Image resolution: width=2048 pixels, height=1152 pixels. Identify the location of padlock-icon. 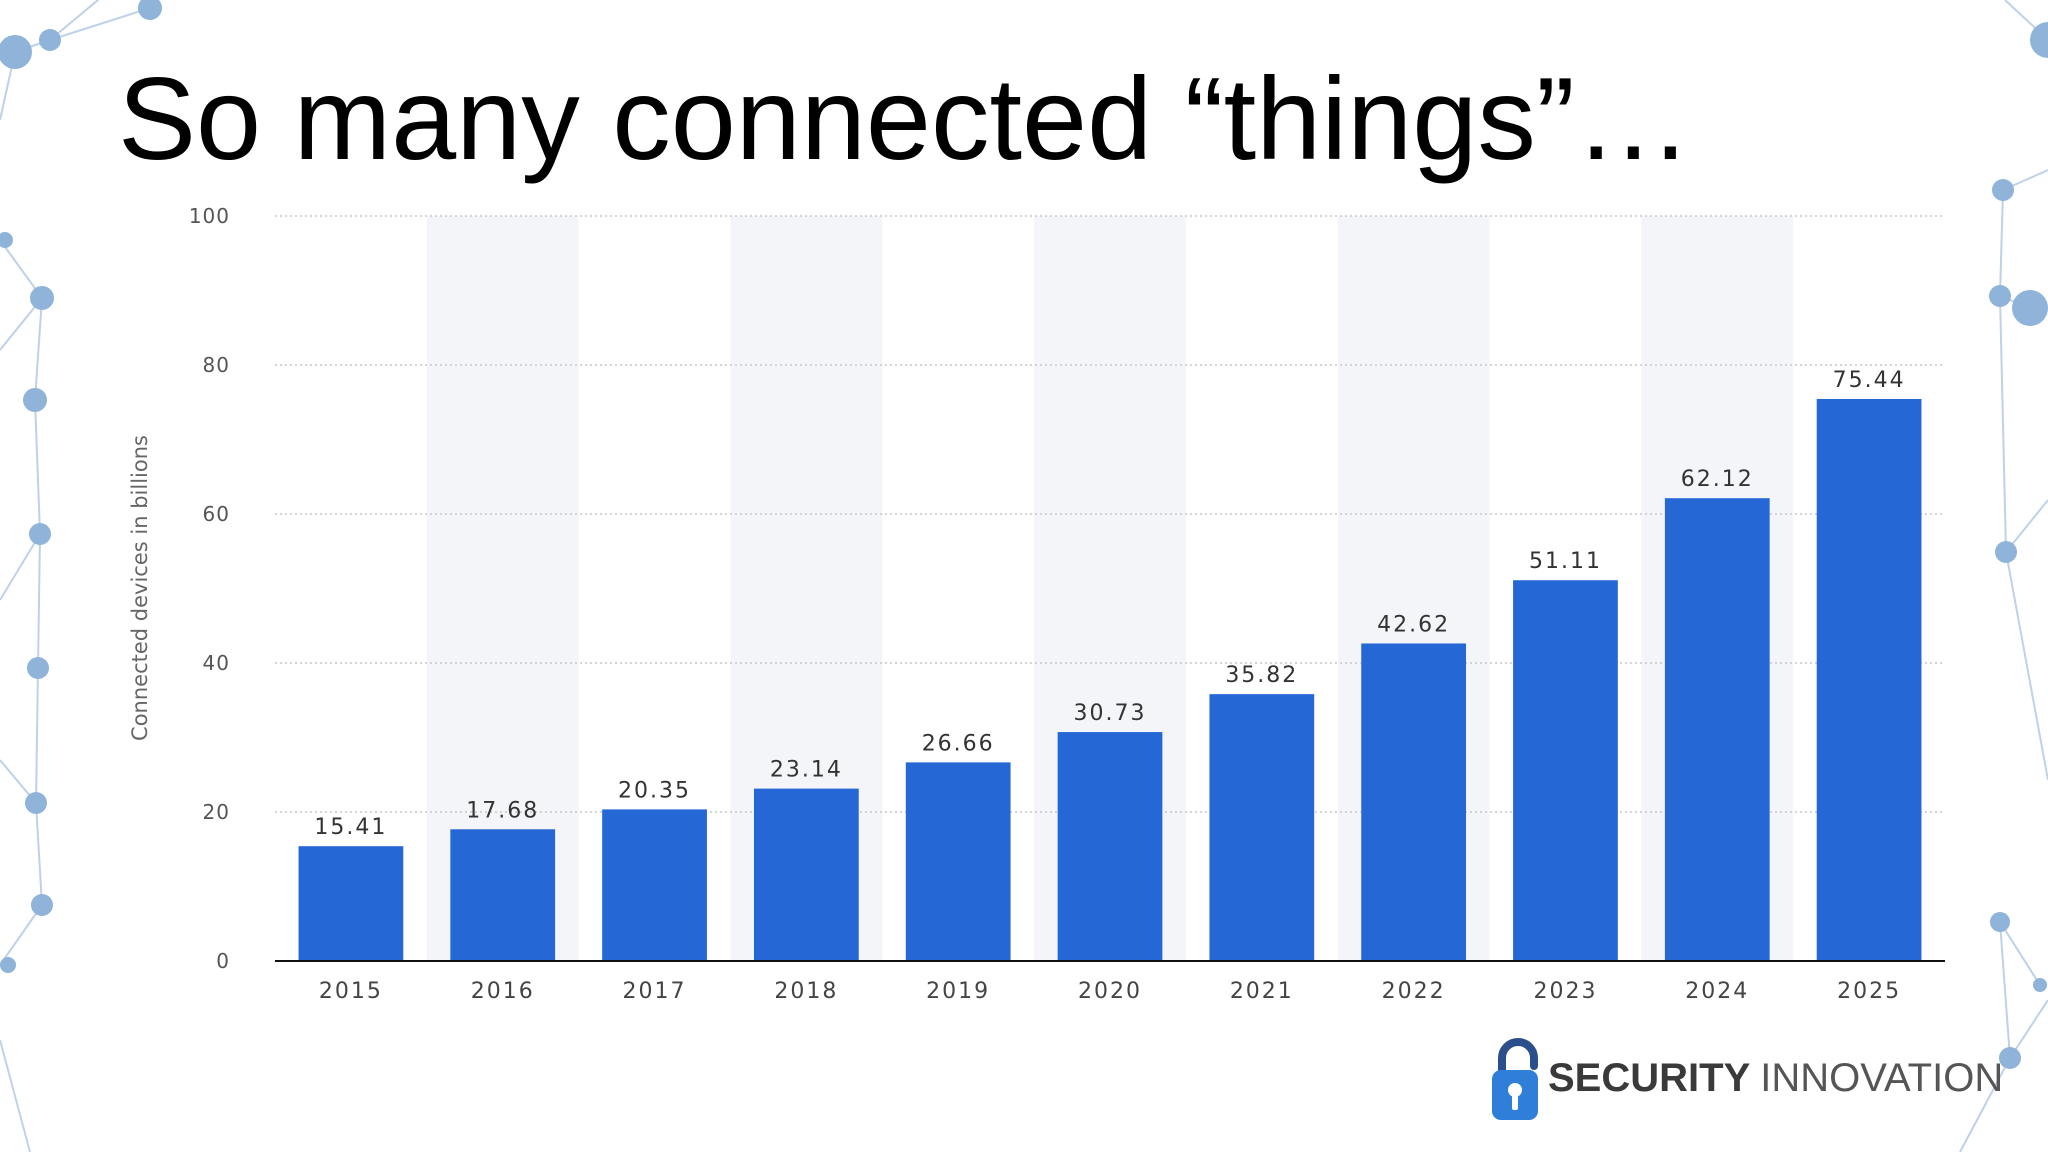
(1515, 1079).